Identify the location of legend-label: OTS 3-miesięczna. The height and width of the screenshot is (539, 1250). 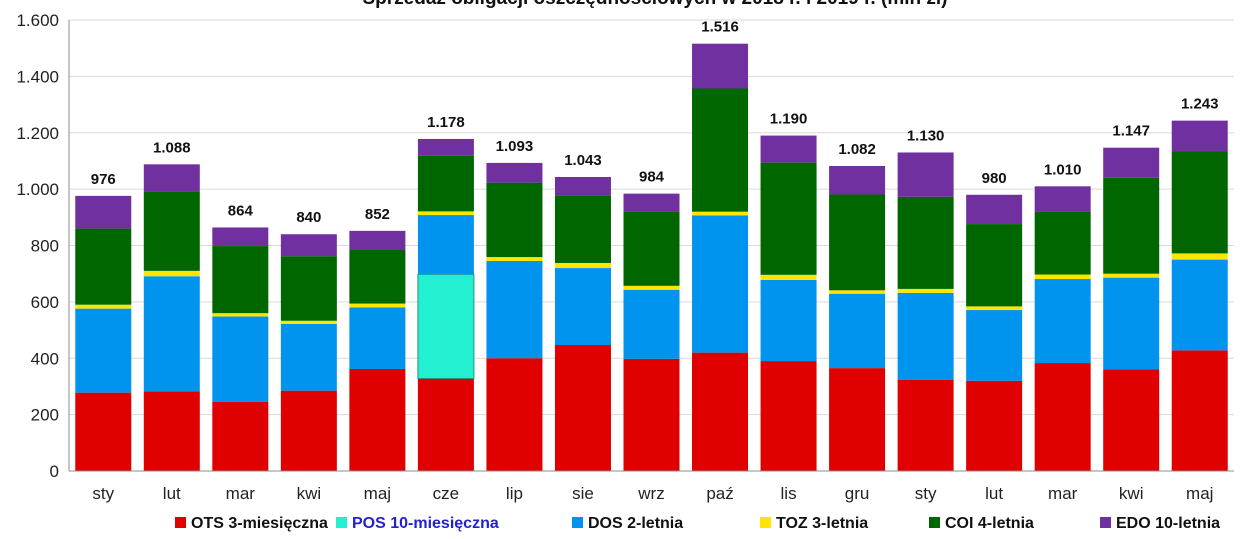
(259, 523).